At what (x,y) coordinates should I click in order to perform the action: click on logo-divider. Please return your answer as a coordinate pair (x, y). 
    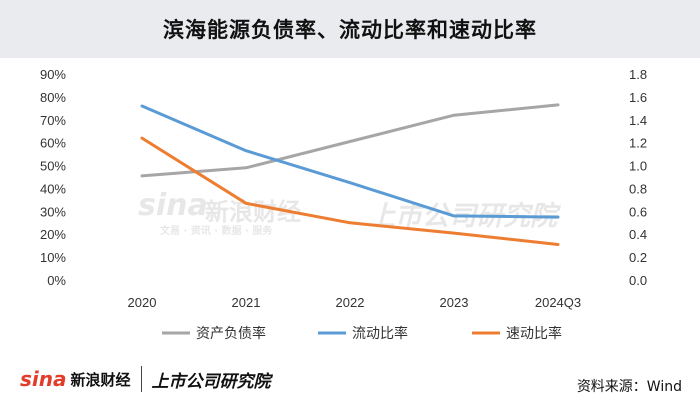
    Looking at the image, I should click on (141, 379).